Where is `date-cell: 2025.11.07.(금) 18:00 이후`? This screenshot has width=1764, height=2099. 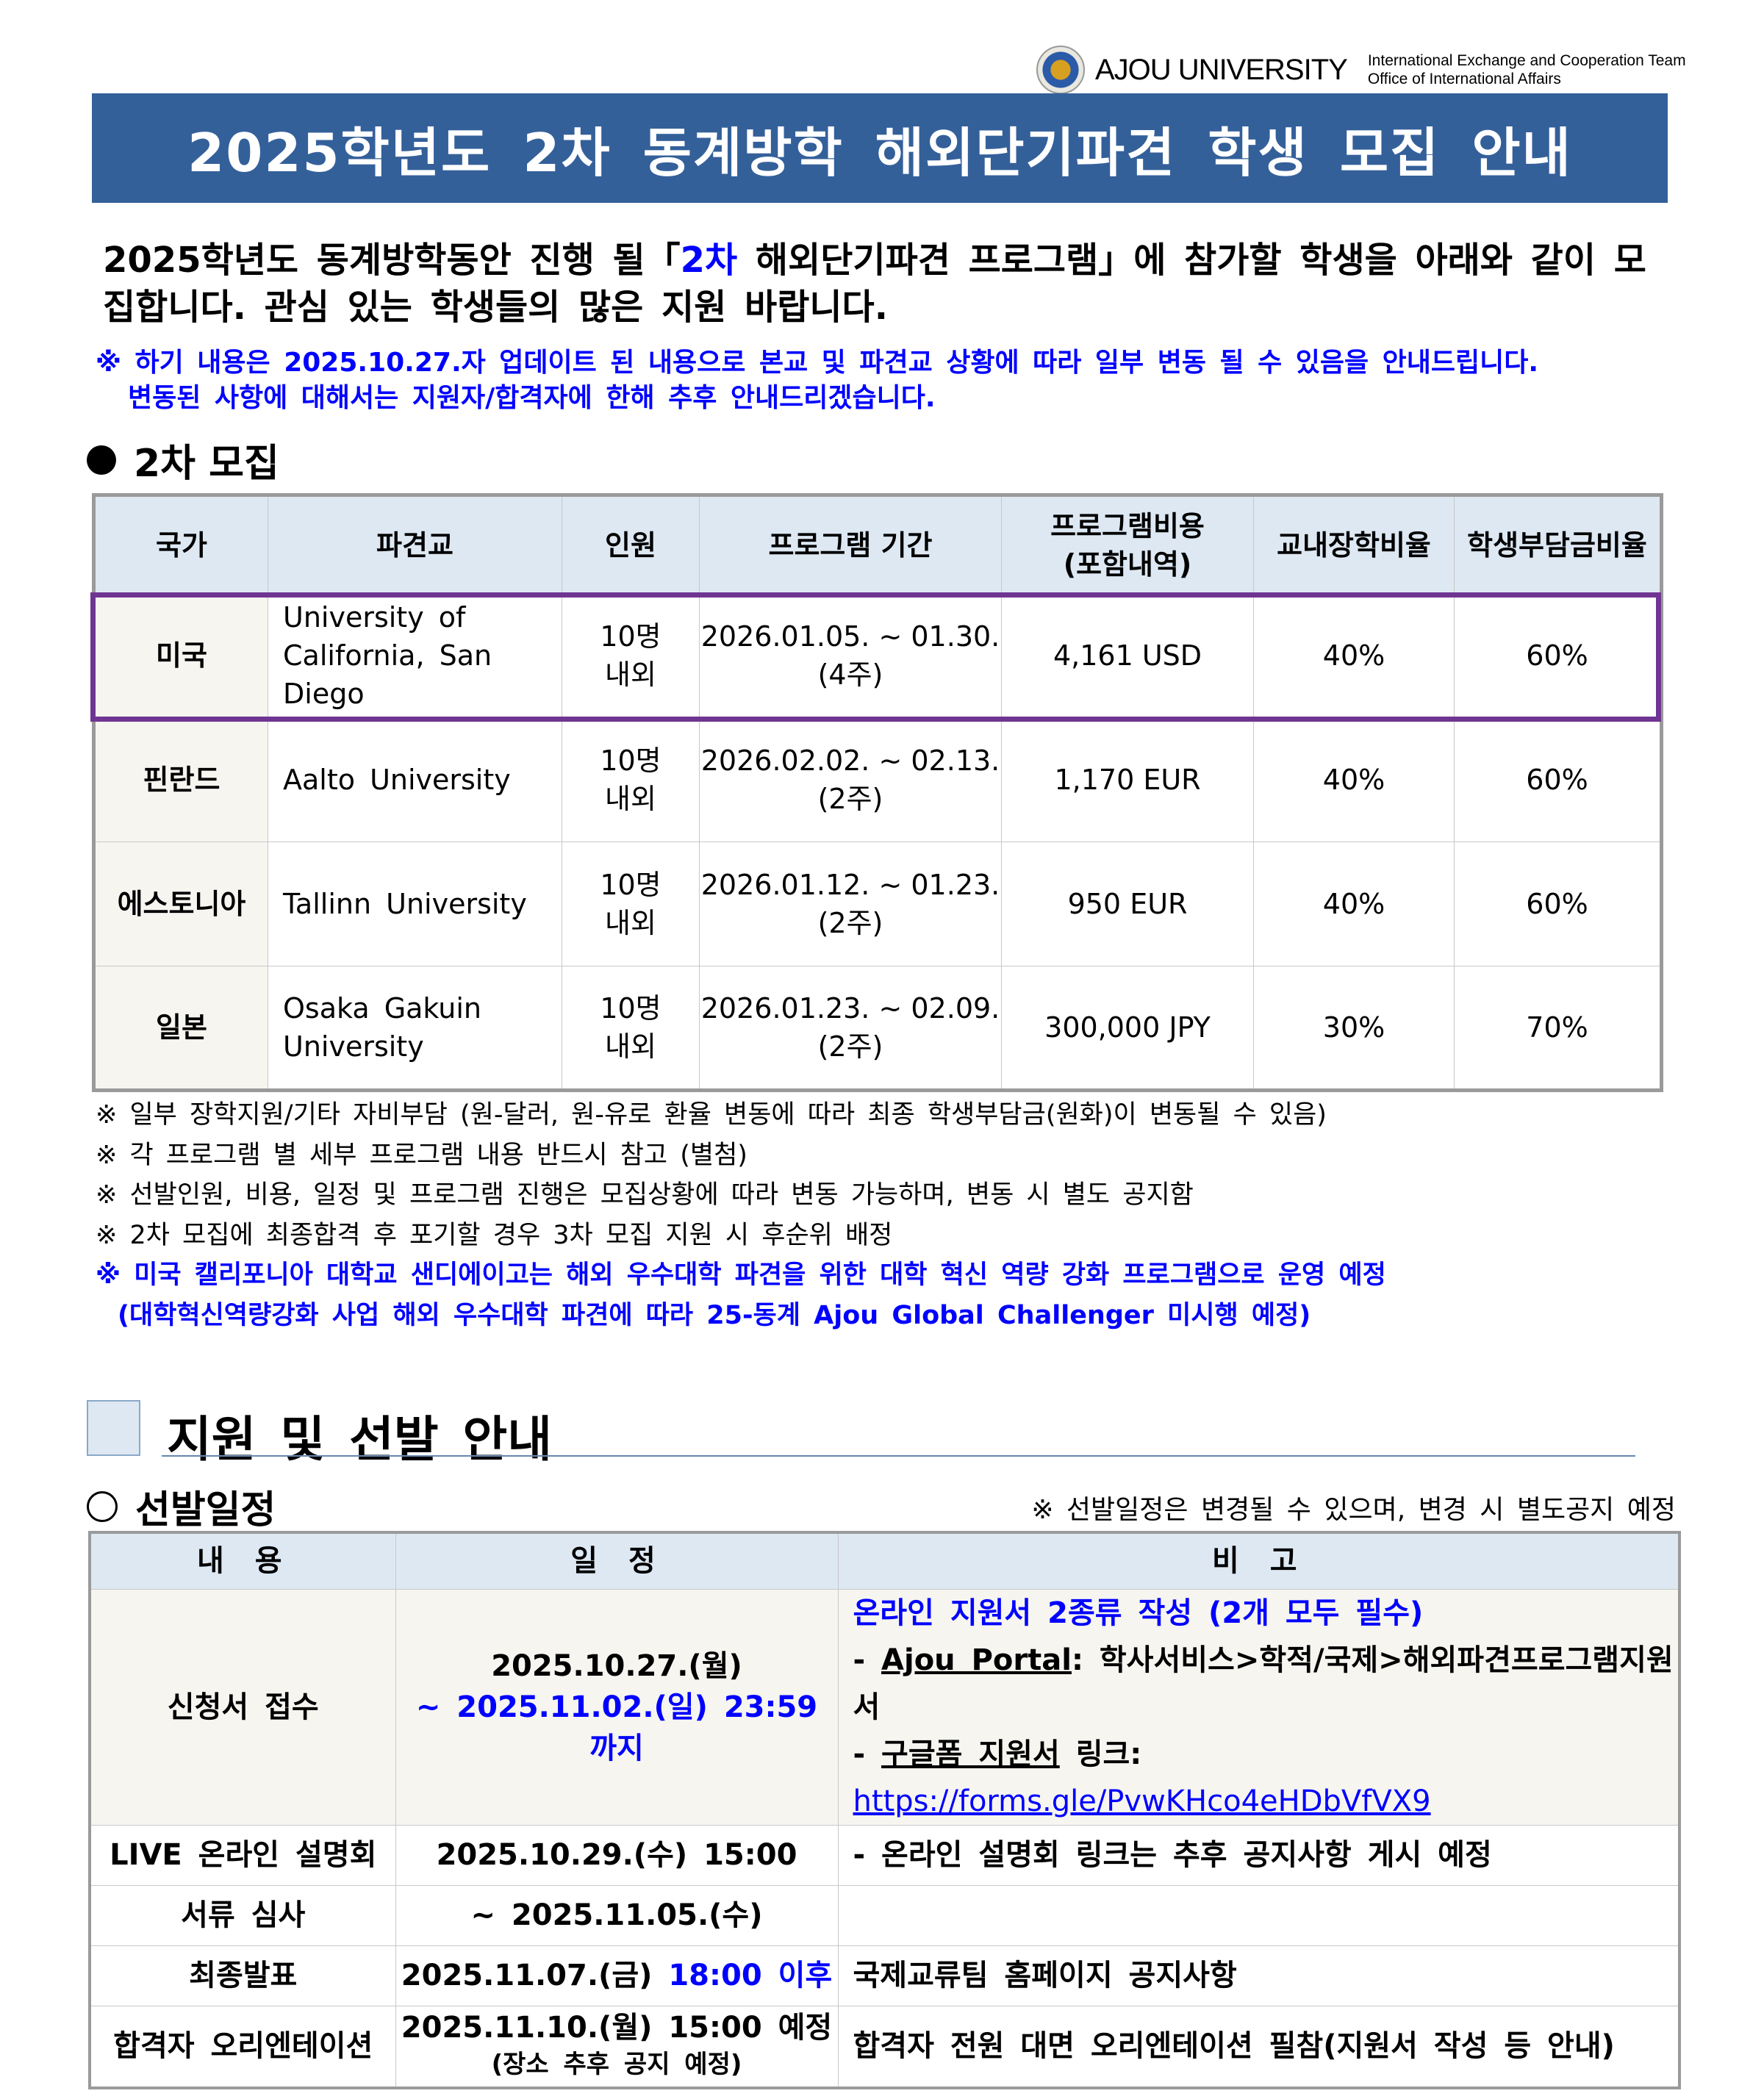
date-cell: 2025.11.07.(금) 18:00 이후 is located at coordinates (617, 1975).